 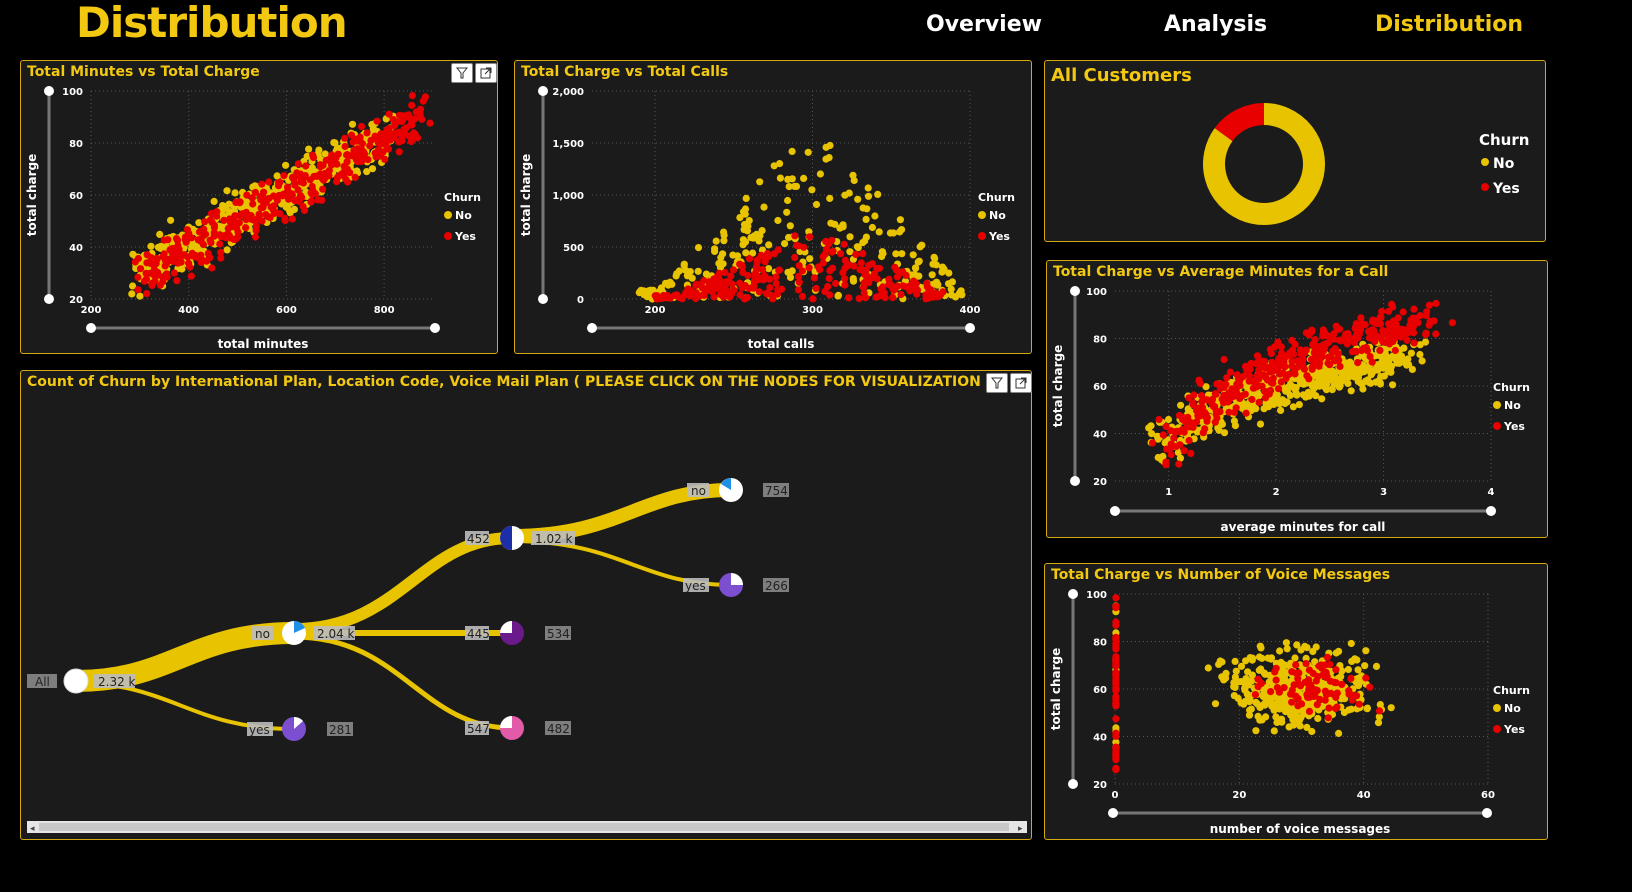 I want to click on tree-node-vm-no, so click(x=731, y=490).